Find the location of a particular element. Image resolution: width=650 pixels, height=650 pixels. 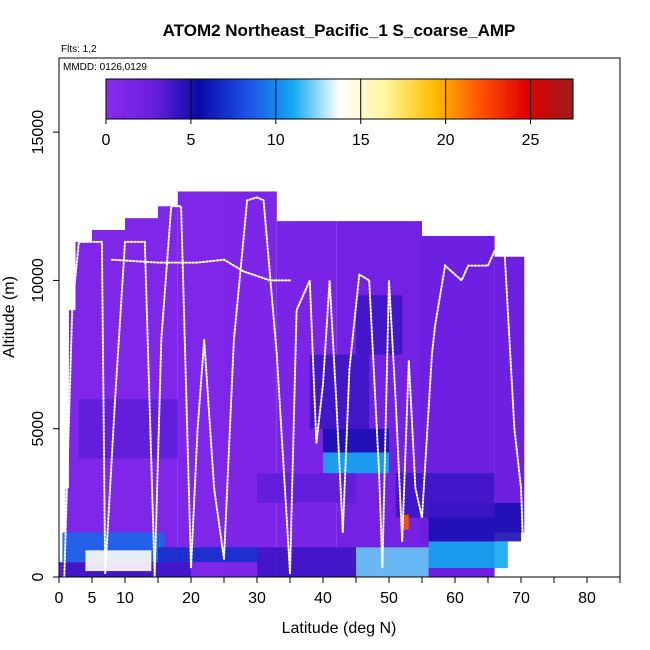

x-tick-label: 70 is located at coordinates (521, 598).